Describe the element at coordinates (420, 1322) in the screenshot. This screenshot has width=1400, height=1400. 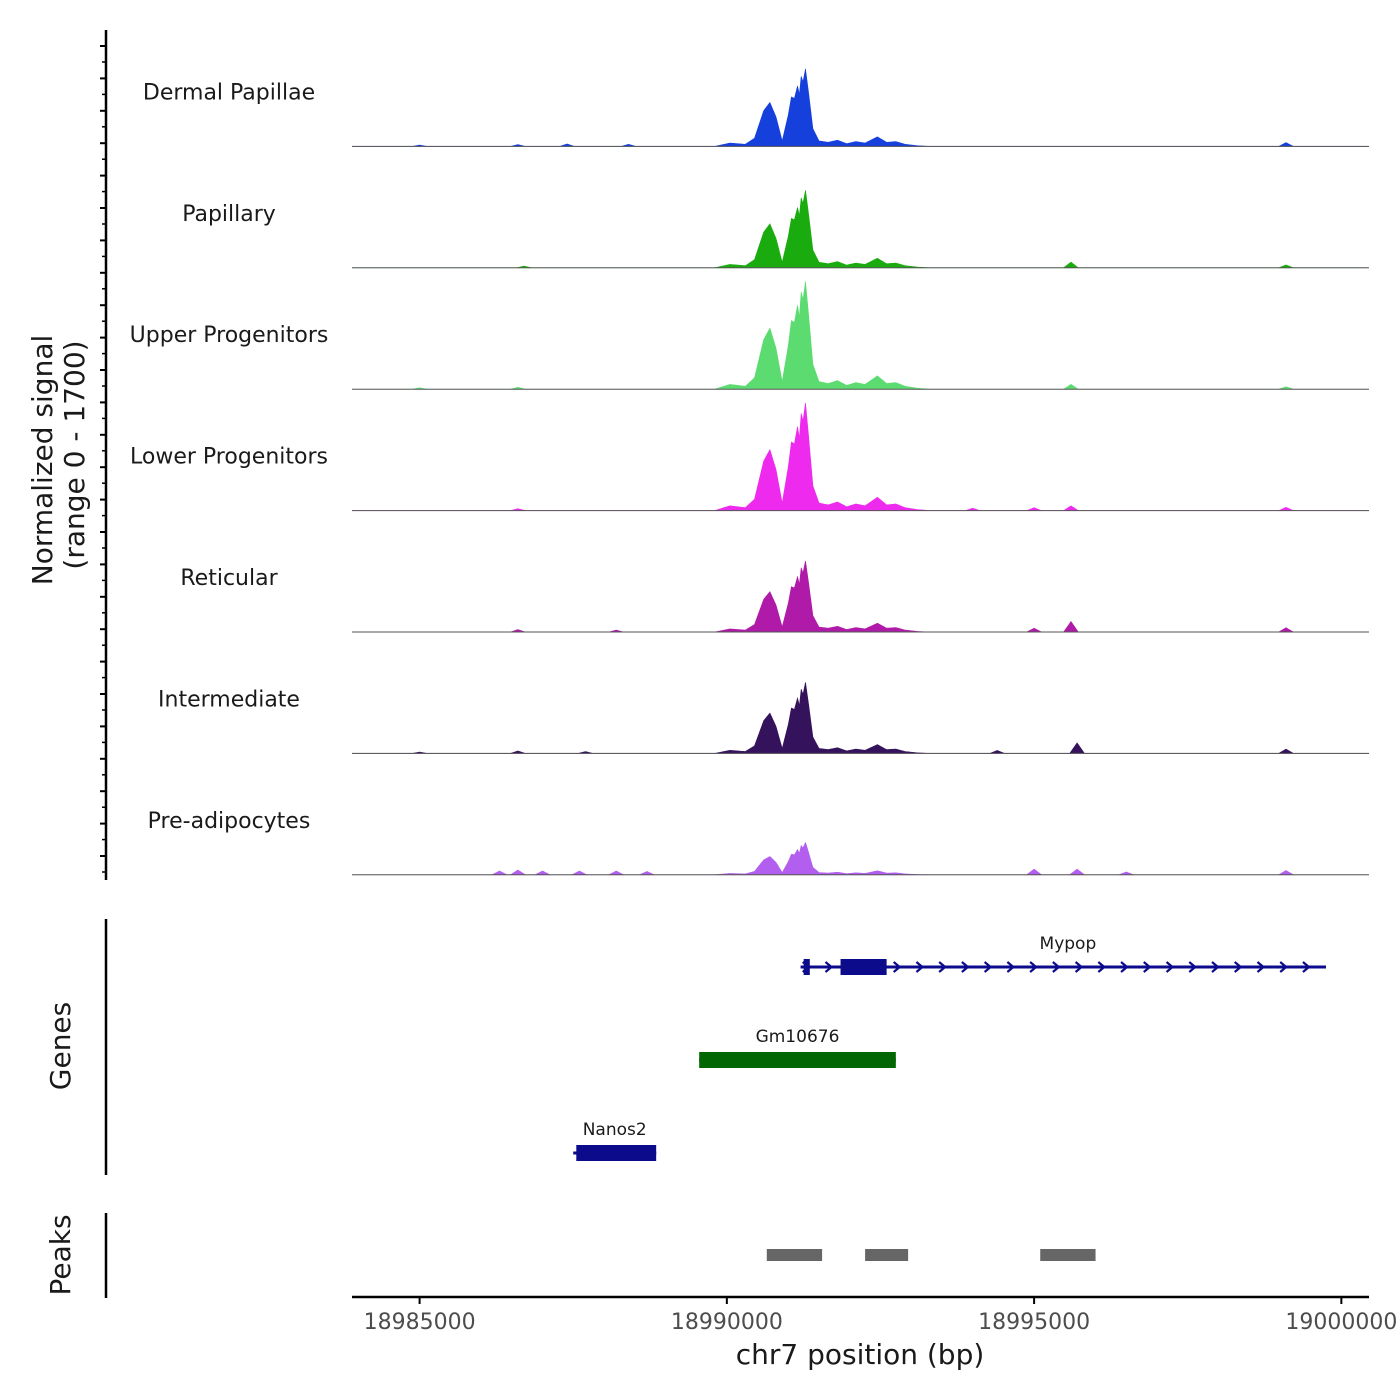
I see `x-tick-label: 18985000` at that location.